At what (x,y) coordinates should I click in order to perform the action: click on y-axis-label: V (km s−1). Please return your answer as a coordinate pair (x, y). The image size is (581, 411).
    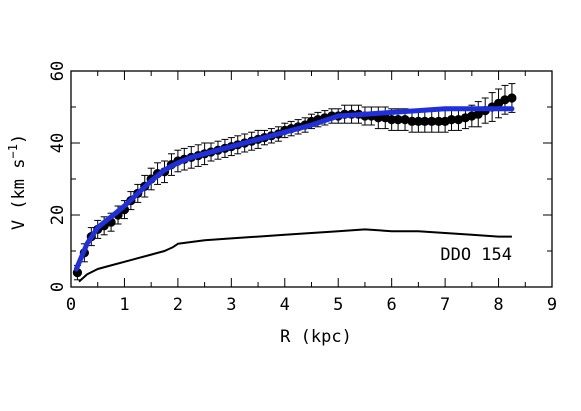
    Looking at the image, I should click on (17, 182).